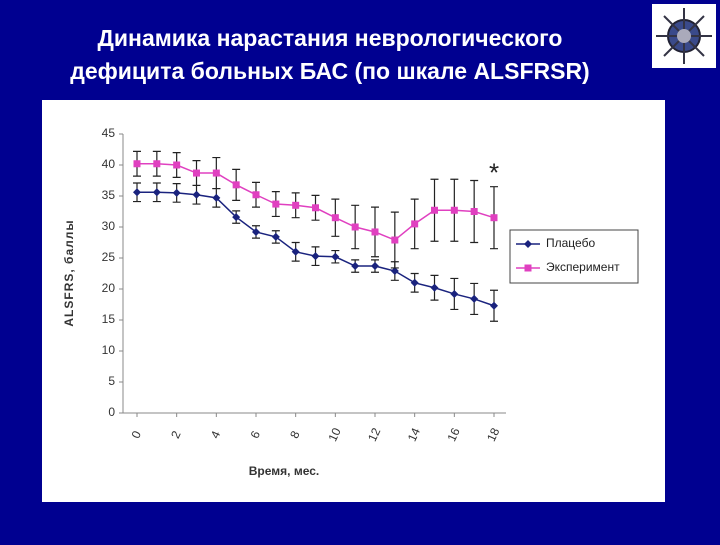 This screenshot has width=720, height=545. What do you see at coordinates (109, 226) in the screenshot?
I see `y-tick-label: 30` at bounding box center [109, 226].